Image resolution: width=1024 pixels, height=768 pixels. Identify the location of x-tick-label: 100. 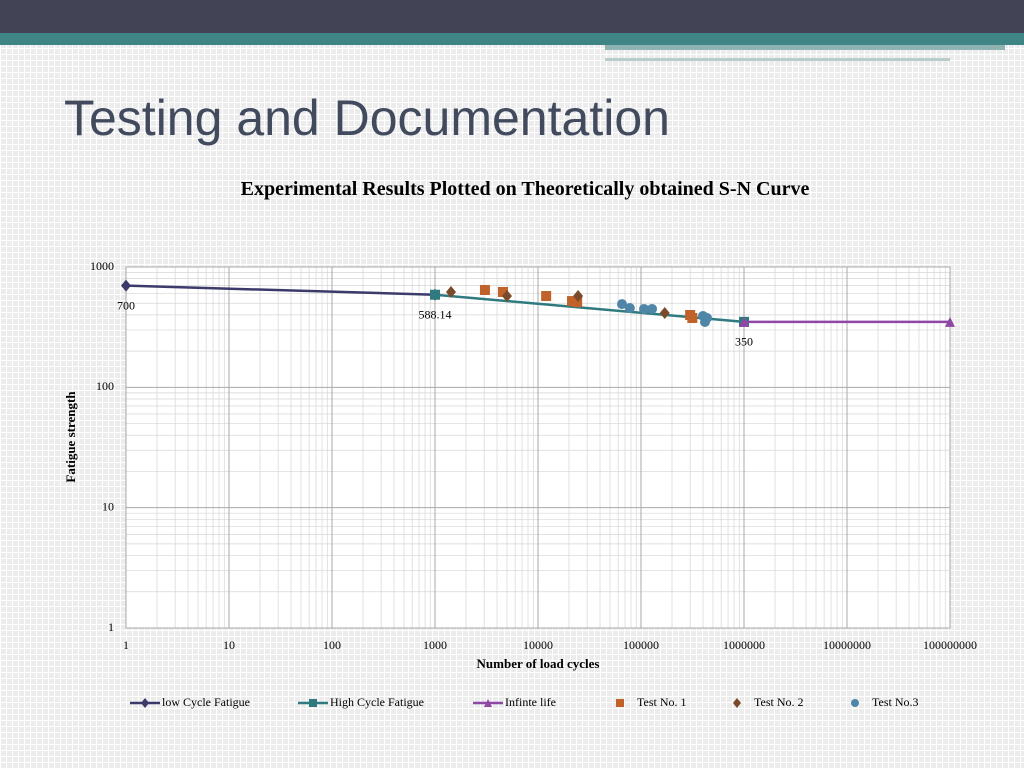
(332, 645).